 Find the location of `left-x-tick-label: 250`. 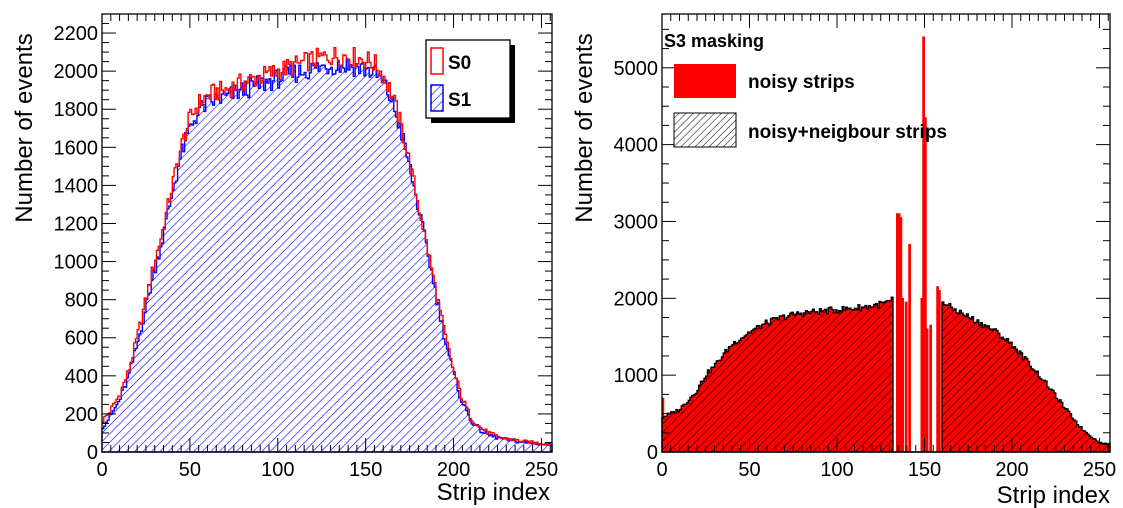

left-x-tick-label: 250 is located at coordinates (541, 470).